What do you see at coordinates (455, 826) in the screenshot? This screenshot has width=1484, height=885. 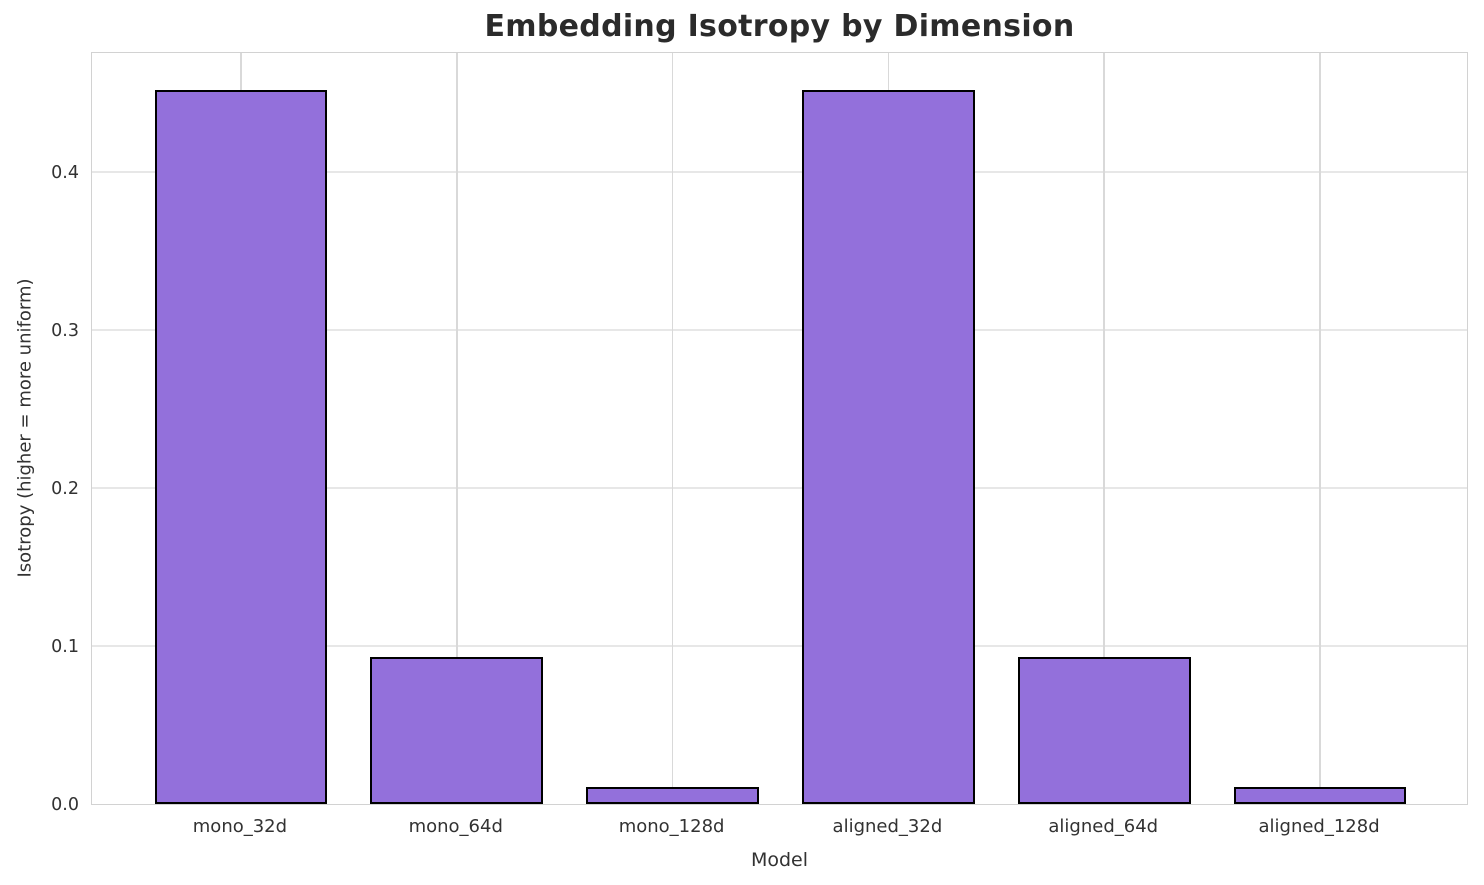 I see `x-tick-label: mono_64d` at bounding box center [455, 826].